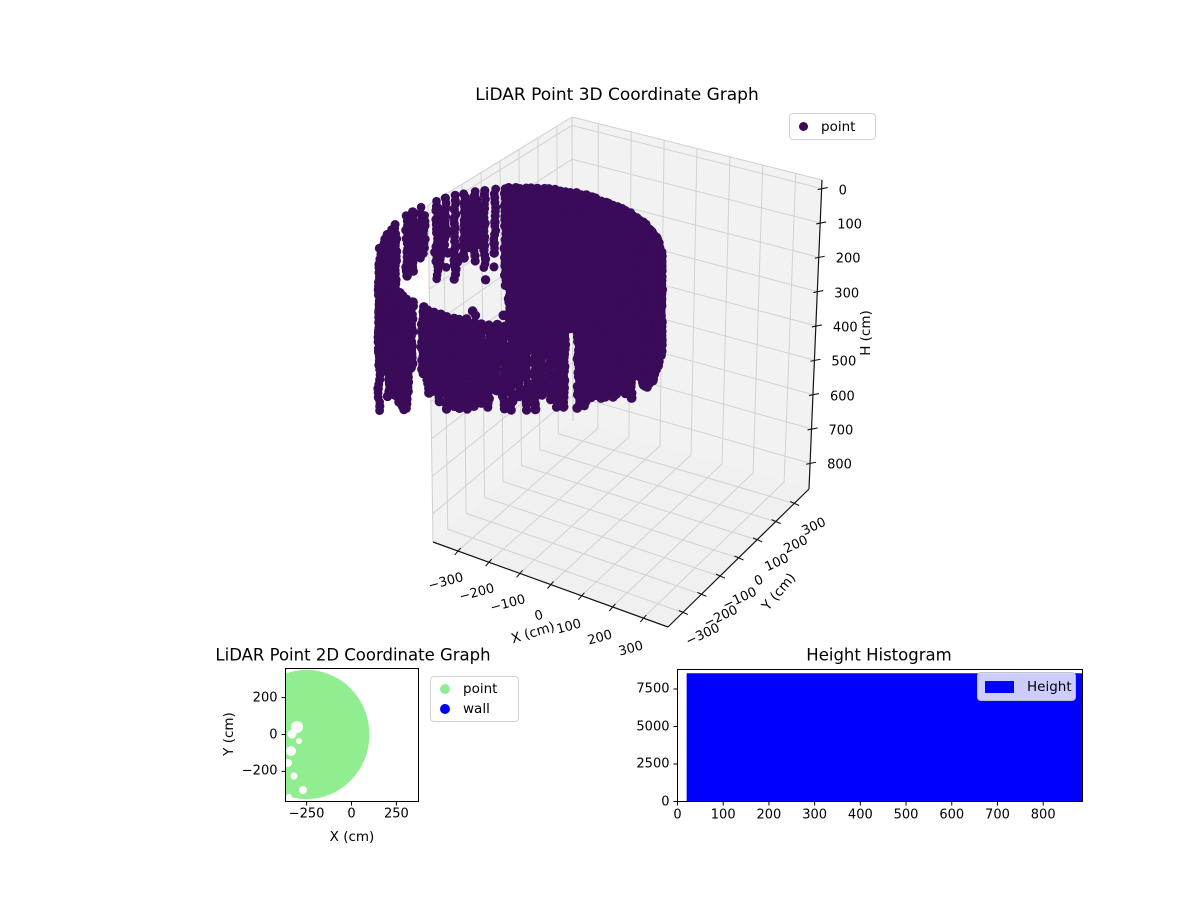  What do you see at coordinates (352, 837) in the screenshot?
I see `plot2d-x-axis-label: X (cm)` at bounding box center [352, 837].